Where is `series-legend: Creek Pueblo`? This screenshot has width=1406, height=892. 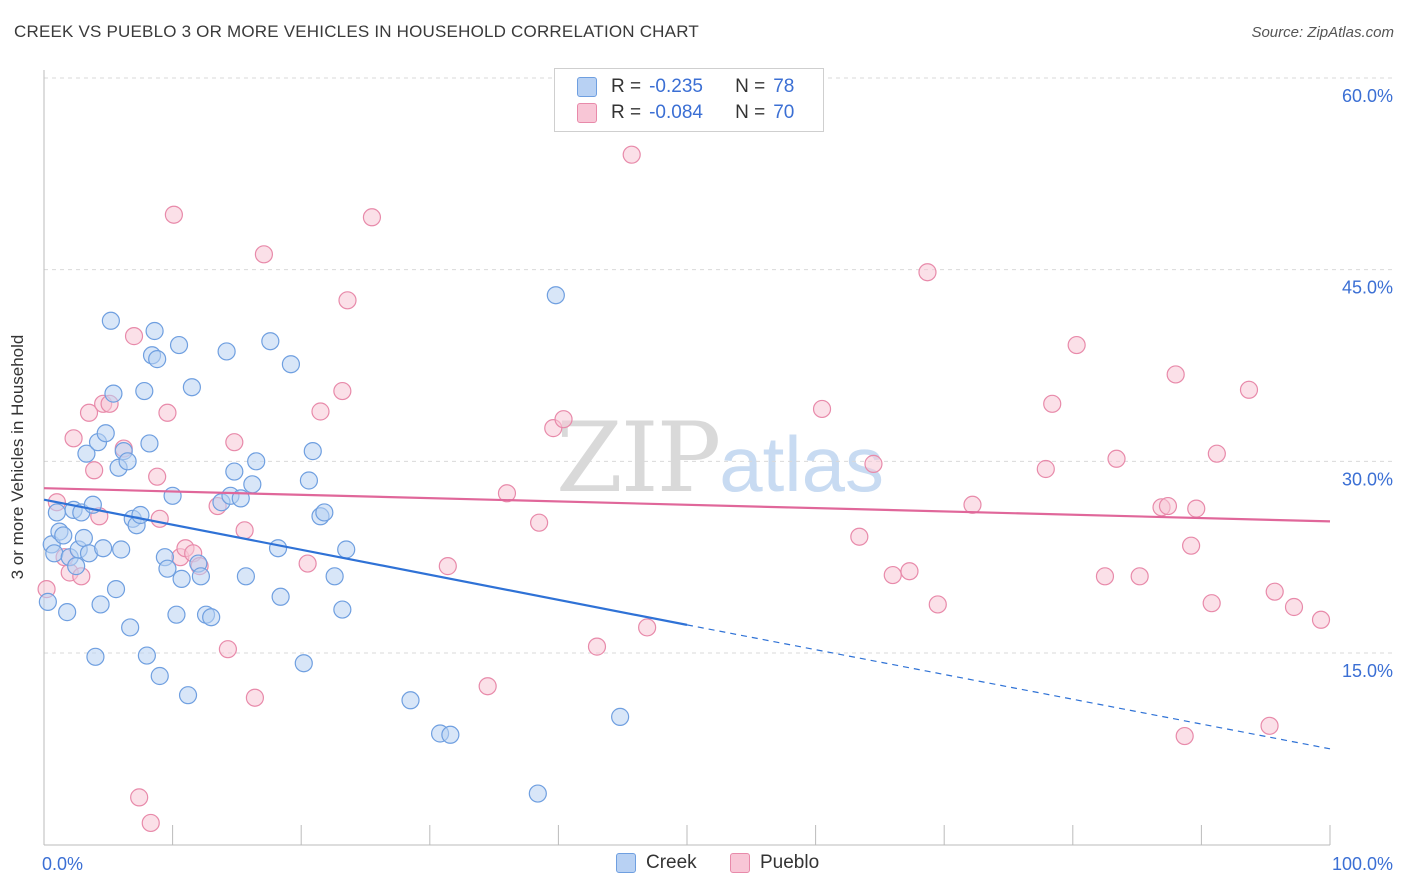
series-legend: Creek Pueblo is located at coordinates (703, 864).